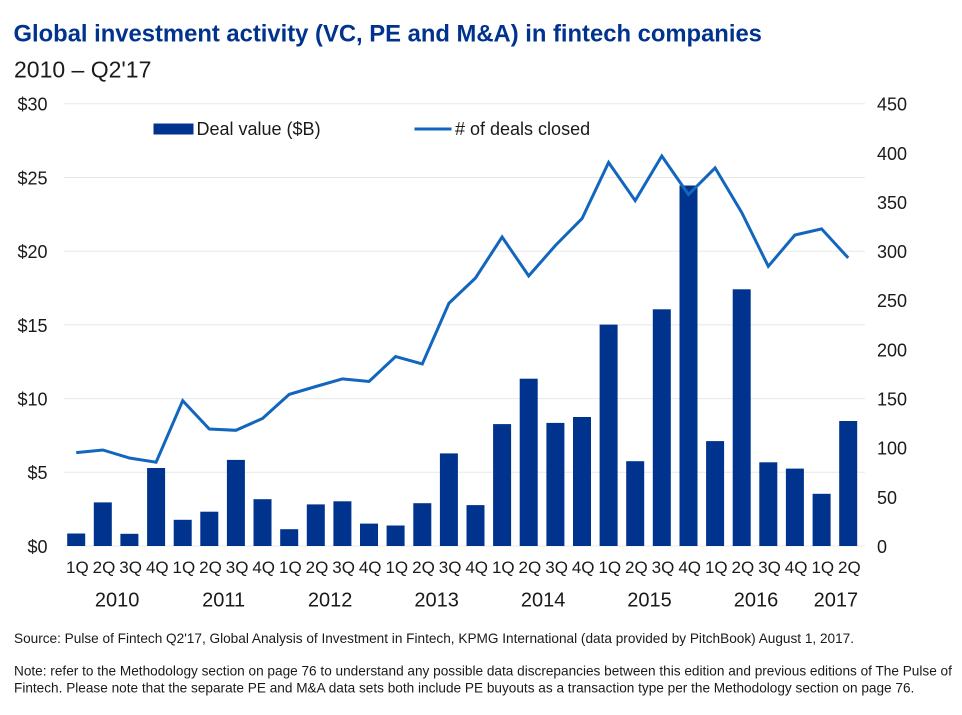 Image resolution: width=962 pixels, height=715 pixels. I want to click on svg-text: 2017, so click(836, 600).